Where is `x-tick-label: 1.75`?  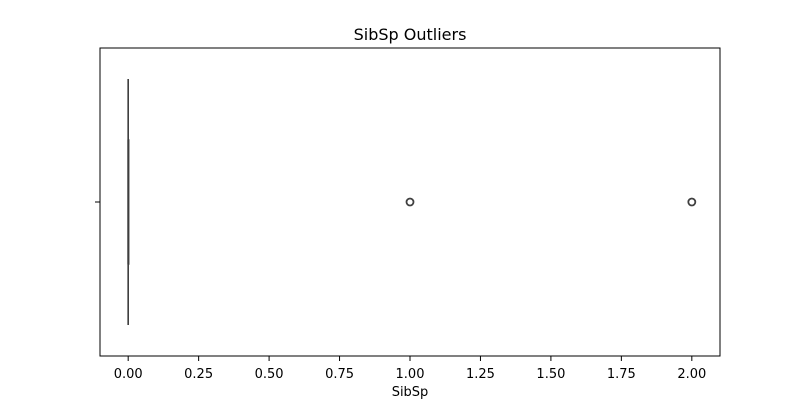
x-tick-label: 1.75 is located at coordinates (621, 374).